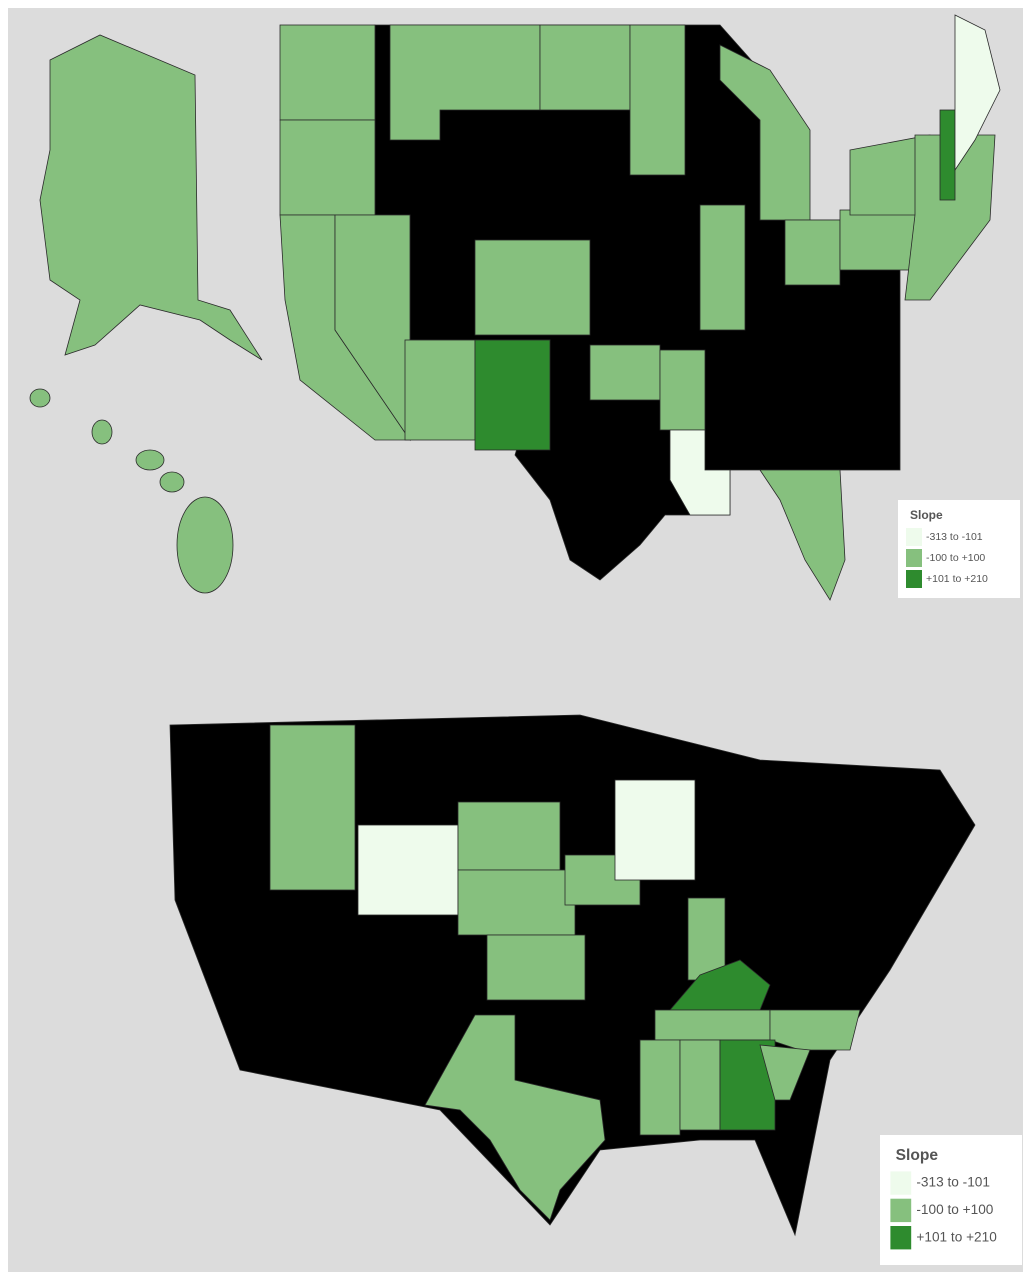  I want to click on alaska, so click(151, 197).